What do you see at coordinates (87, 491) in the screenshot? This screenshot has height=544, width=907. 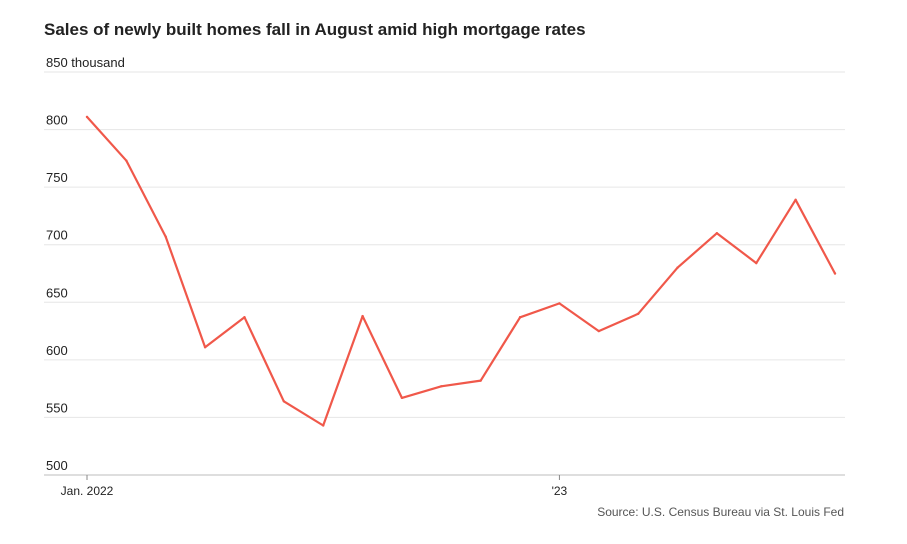 I see `x-tick-label: Jan. 2022` at bounding box center [87, 491].